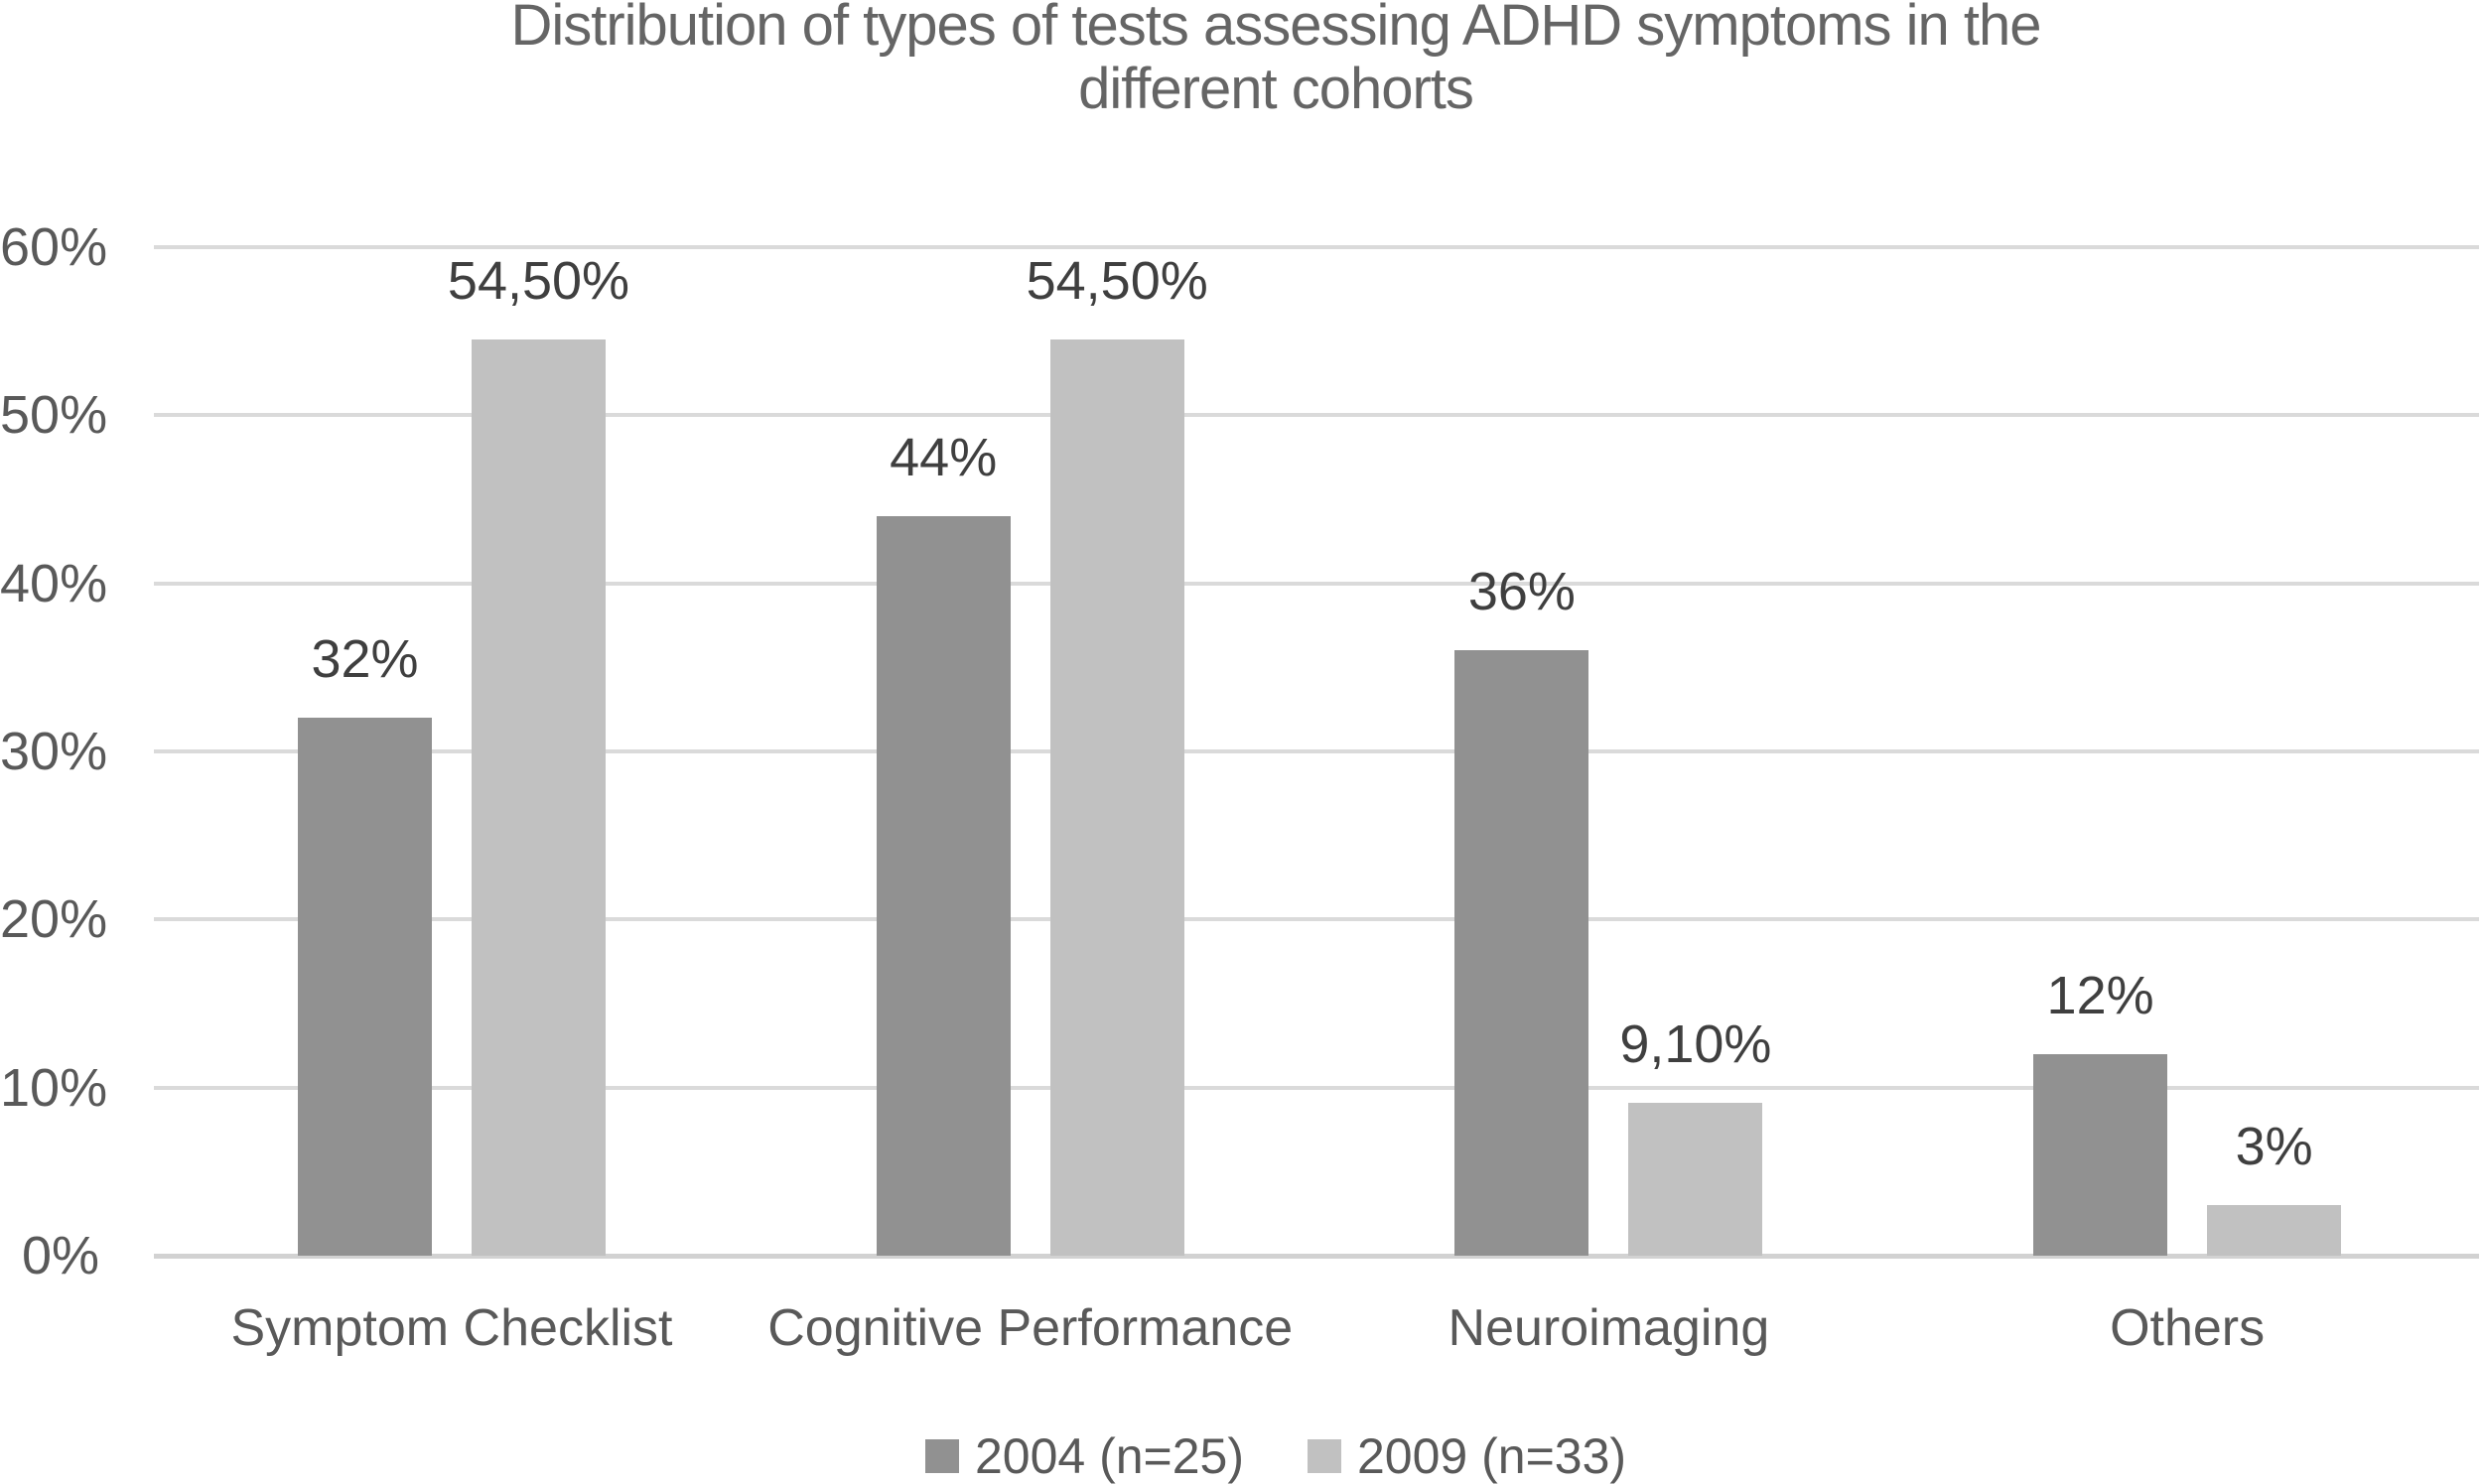  What do you see at coordinates (539, 797) in the screenshot?
I see `bar-2009-symptom-checklist` at bounding box center [539, 797].